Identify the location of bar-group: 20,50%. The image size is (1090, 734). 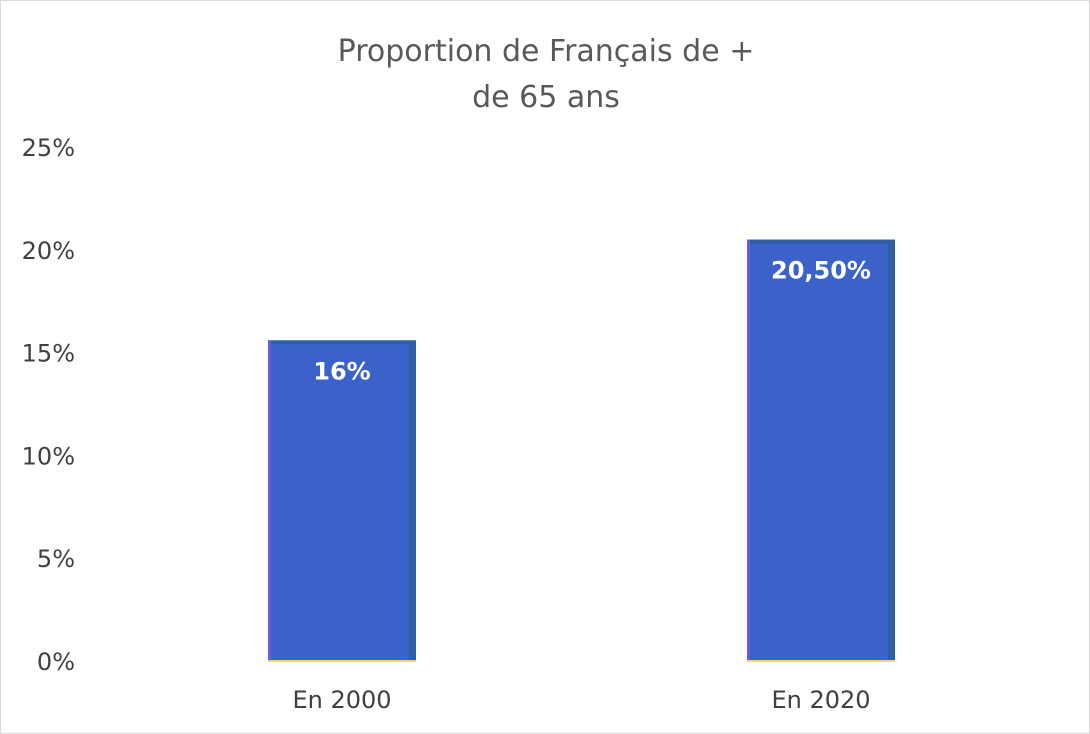
(821, 450).